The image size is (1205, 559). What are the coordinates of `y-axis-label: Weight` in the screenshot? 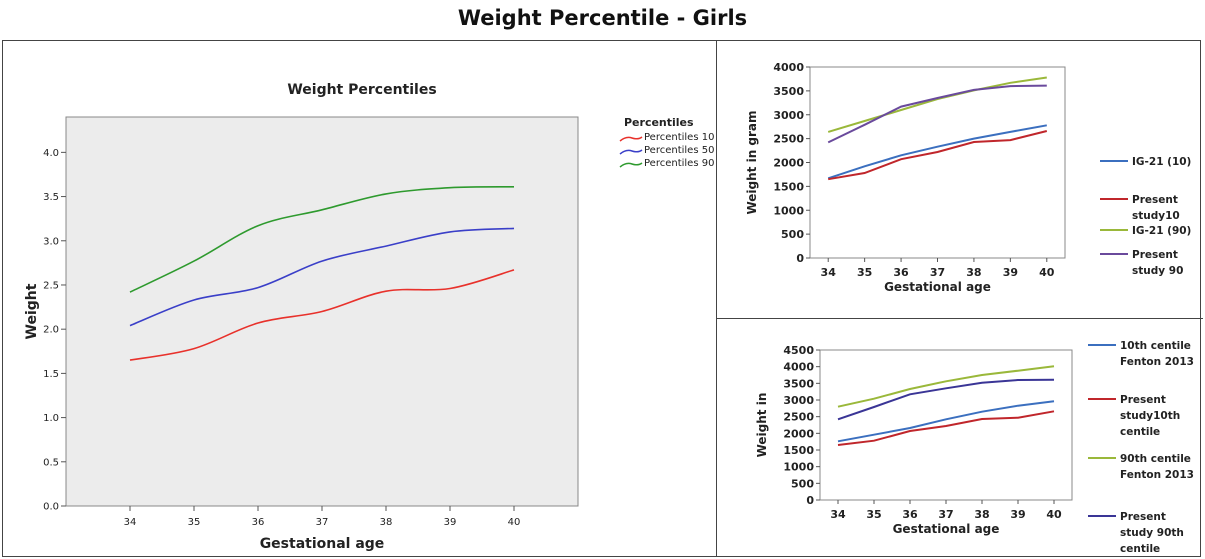 It's located at (32, 311).